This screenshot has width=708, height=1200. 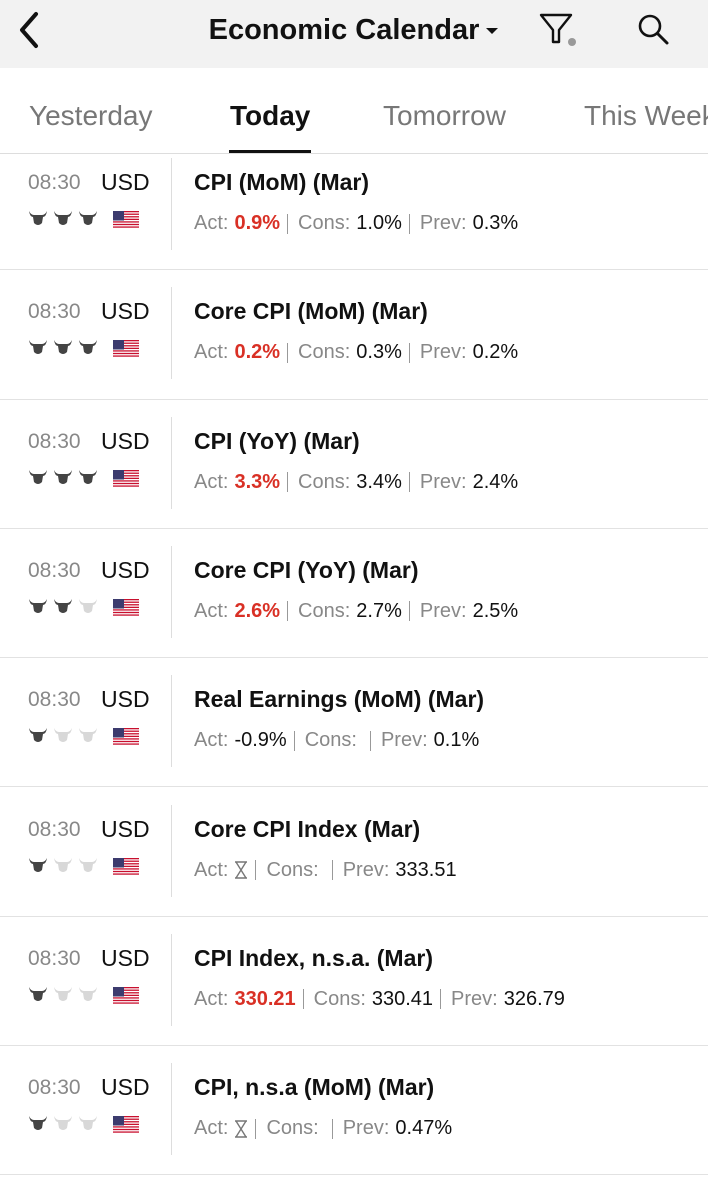 What do you see at coordinates (444, 115) in the screenshot?
I see `tab: Tomorrow` at bounding box center [444, 115].